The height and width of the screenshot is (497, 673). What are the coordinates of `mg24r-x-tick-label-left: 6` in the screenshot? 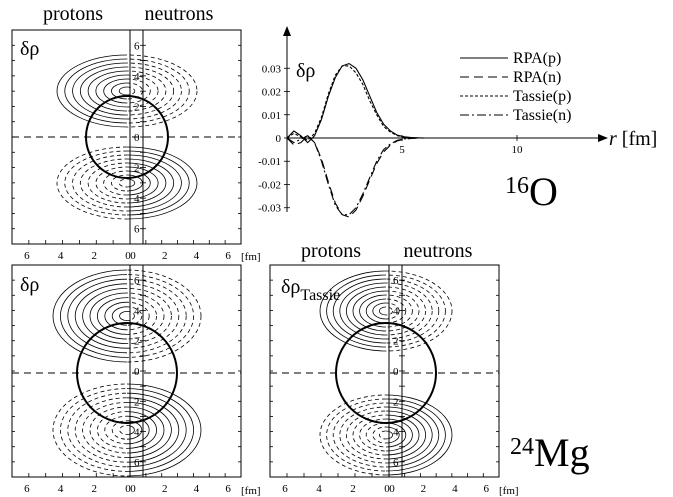 It's located at (285, 489).